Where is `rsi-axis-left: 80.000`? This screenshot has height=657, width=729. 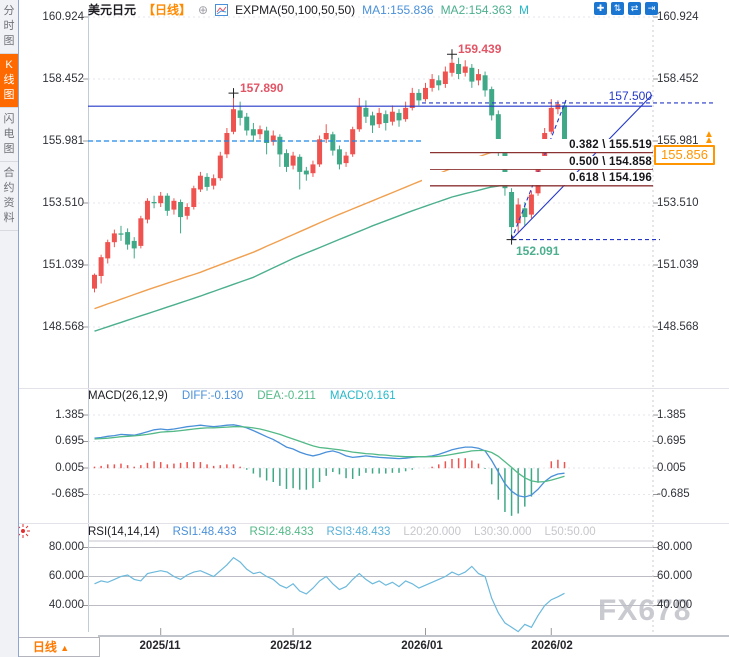 rsi-axis-left: 80.000 is located at coordinates (66, 547).